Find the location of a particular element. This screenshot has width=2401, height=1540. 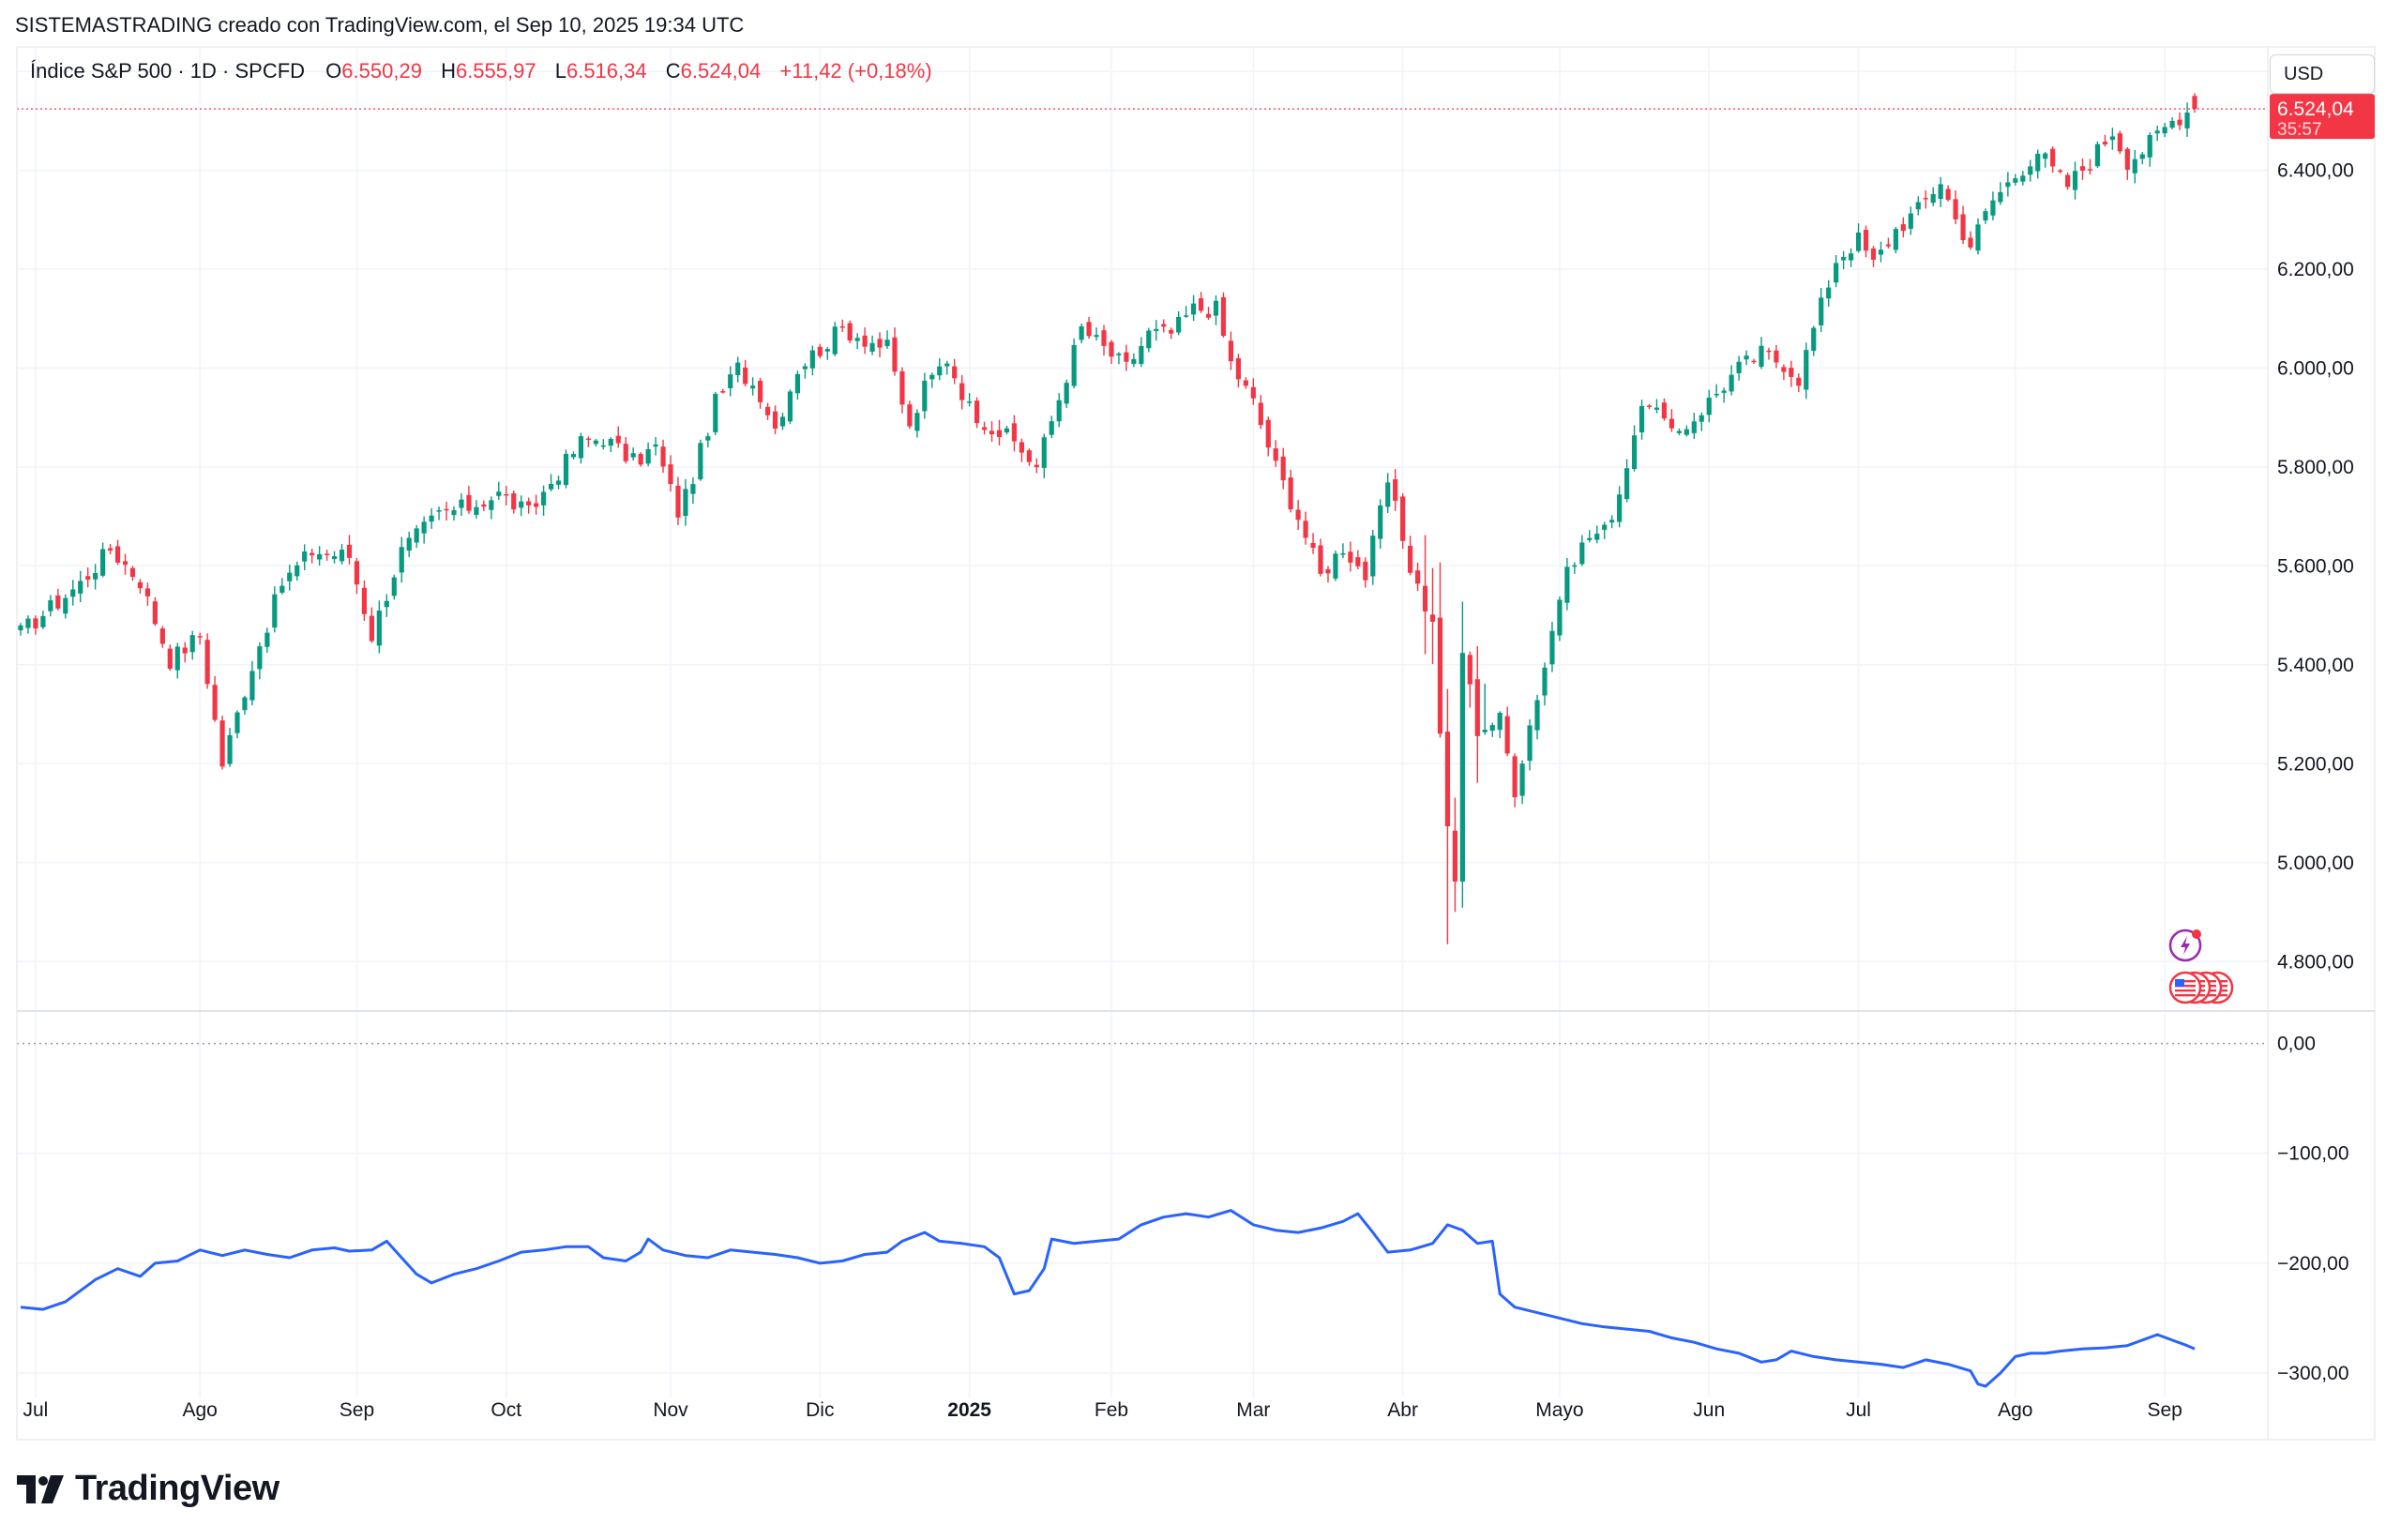

symbol-name: Índice S&P 500 · 1D · SPCFD is located at coordinates (168, 71).